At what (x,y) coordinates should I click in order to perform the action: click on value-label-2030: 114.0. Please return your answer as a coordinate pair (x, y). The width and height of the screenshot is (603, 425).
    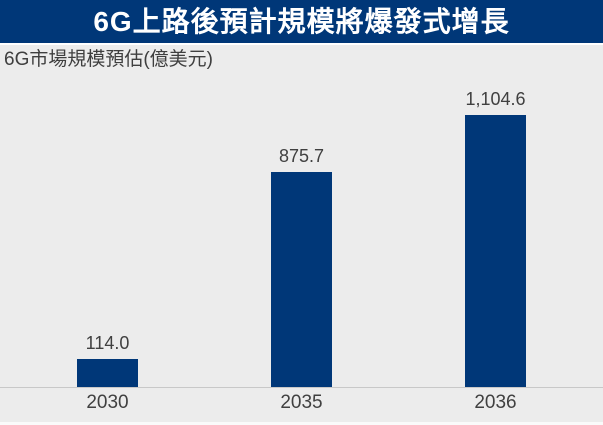
    Looking at the image, I should click on (107, 343).